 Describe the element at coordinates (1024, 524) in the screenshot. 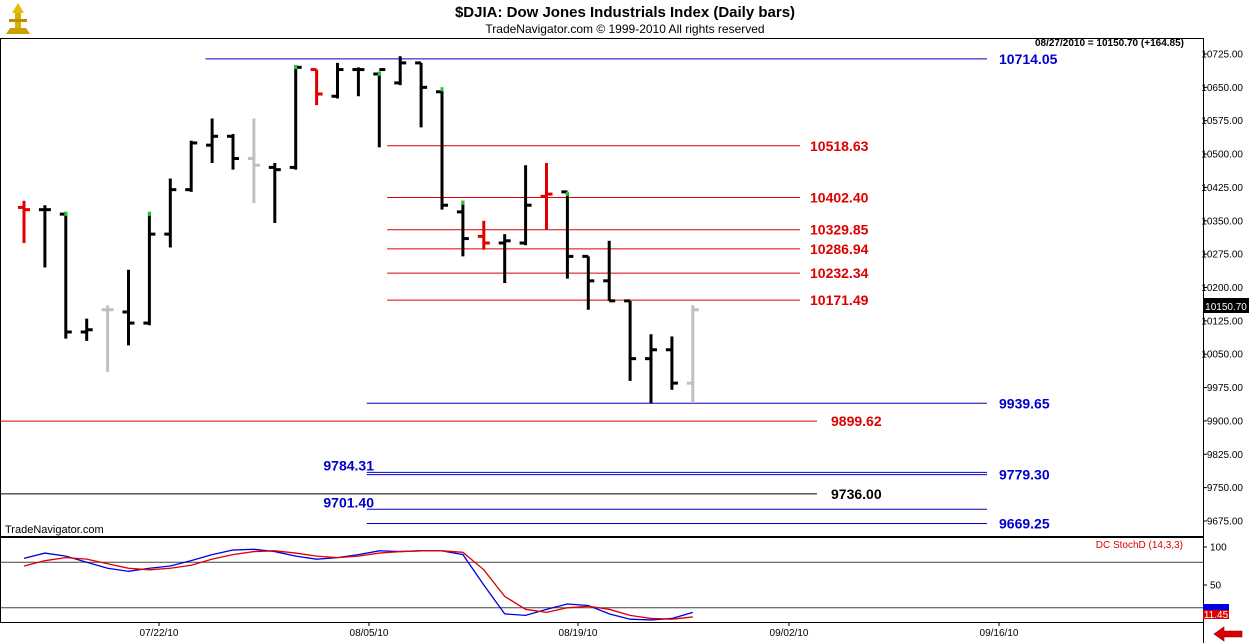

I see `level-label: 9669.25` at that location.